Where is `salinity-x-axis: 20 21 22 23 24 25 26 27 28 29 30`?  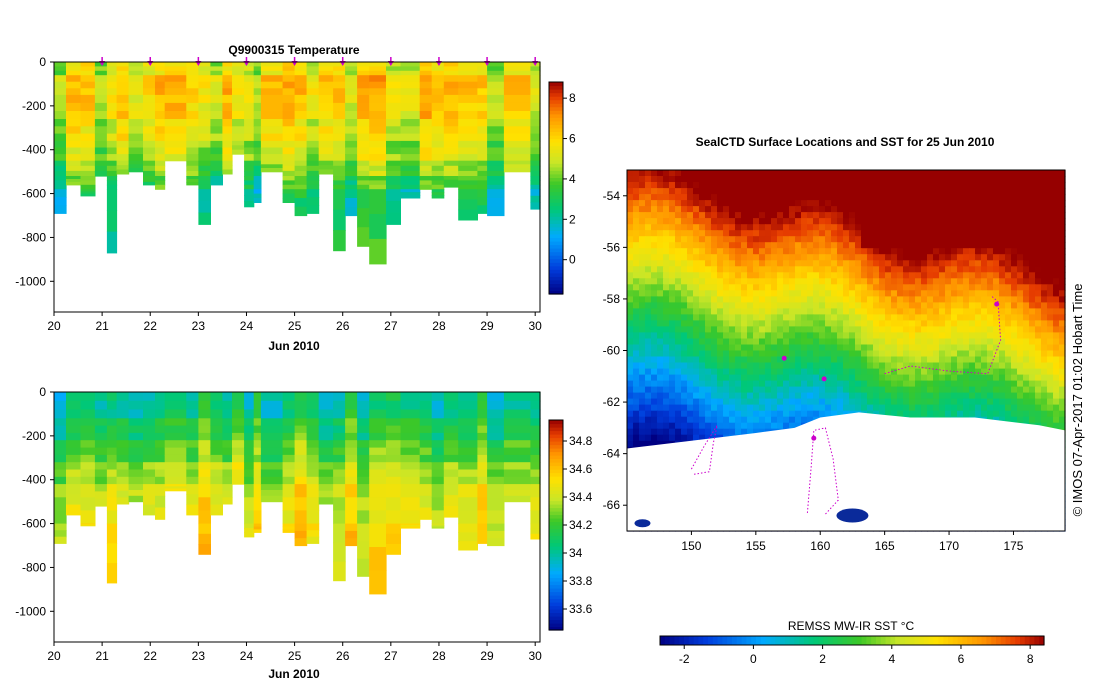
salinity-x-axis: 20 21 22 23 24 25 26 27 28 29 30 is located at coordinates (294, 652).